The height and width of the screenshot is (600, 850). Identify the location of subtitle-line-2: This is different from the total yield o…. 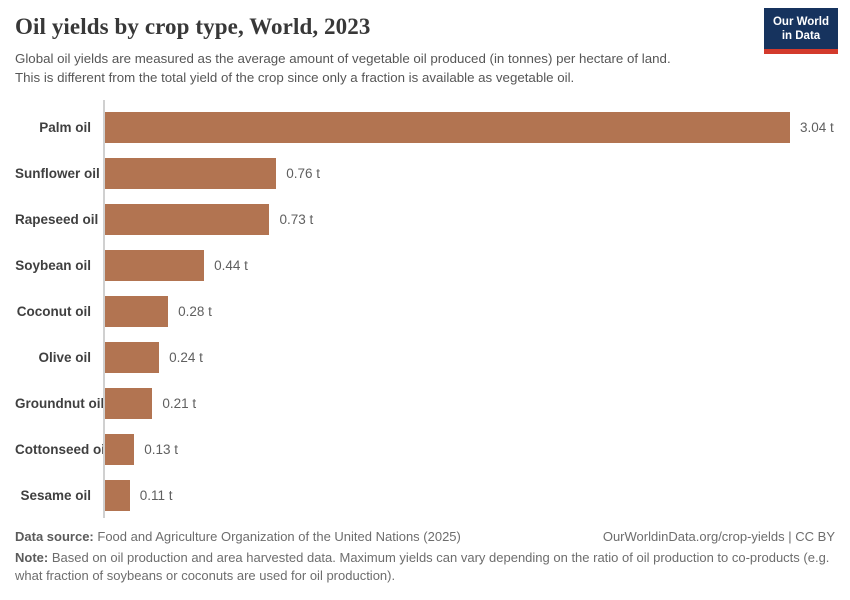
(295, 77).